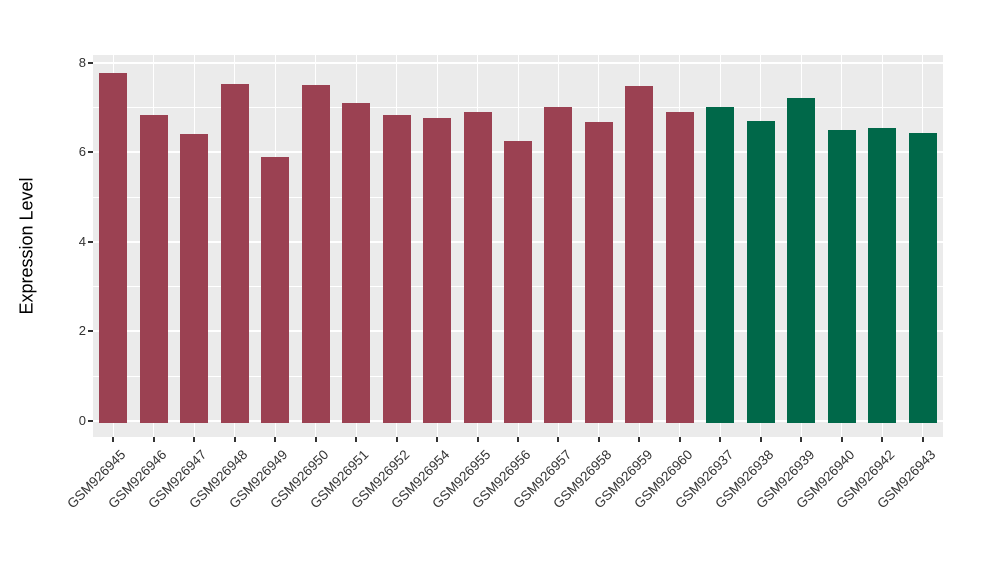 The width and height of the screenshot is (1000, 580). What do you see at coordinates (396, 269) in the screenshot?
I see `bar-GSM926952` at bounding box center [396, 269].